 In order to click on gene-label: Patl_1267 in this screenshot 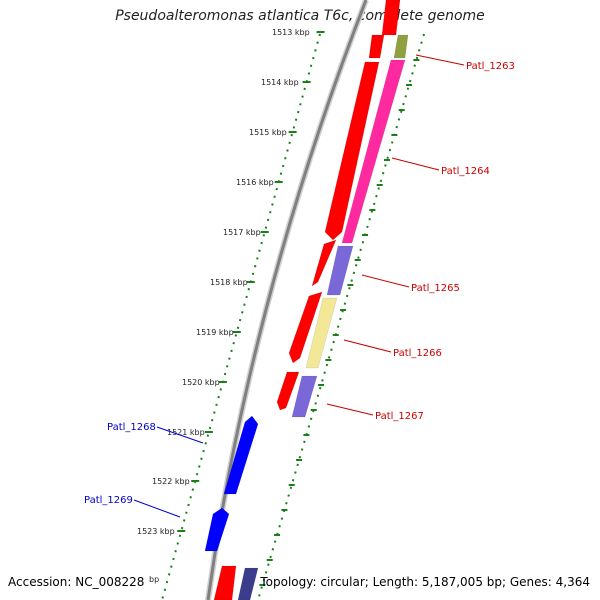, I will do `click(399, 416)`.